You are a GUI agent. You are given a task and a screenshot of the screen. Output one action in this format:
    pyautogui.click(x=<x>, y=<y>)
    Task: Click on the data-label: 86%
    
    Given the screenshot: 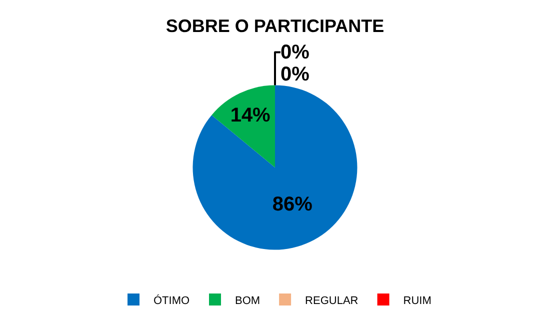 What is the action you would take?
    pyautogui.click(x=292, y=205)
    